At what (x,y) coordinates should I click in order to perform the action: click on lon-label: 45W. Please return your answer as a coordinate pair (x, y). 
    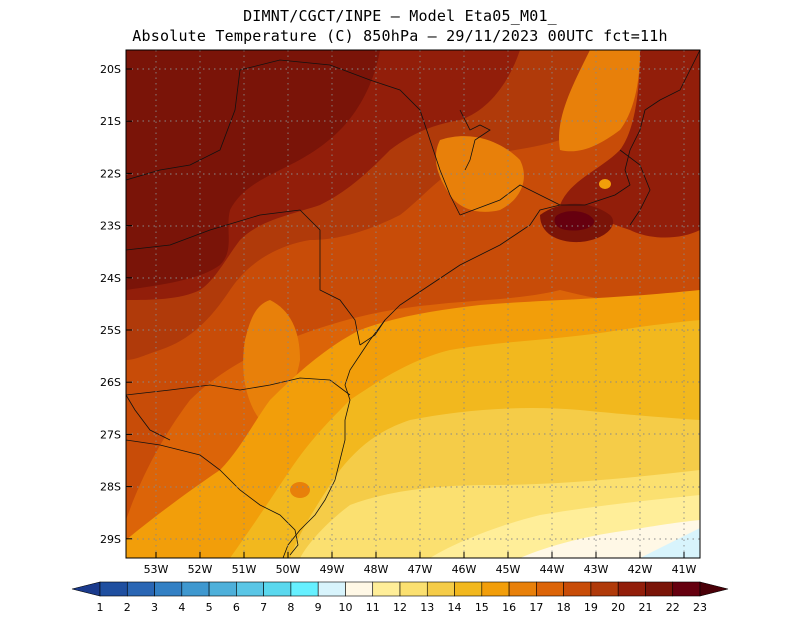
    Looking at the image, I should click on (508, 569).